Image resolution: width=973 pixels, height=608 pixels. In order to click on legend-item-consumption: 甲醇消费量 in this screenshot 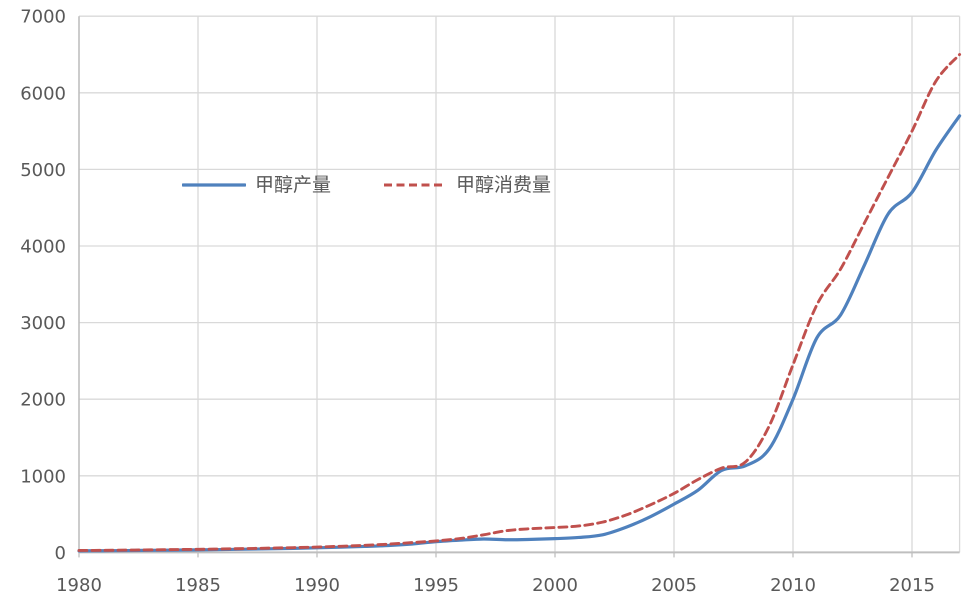, I will do `click(467, 185)`.